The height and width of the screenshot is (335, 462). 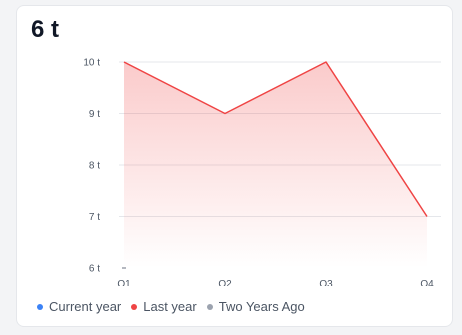 What do you see at coordinates (85, 306) in the screenshot?
I see `legend-label: Current year` at bounding box center [85, 306].